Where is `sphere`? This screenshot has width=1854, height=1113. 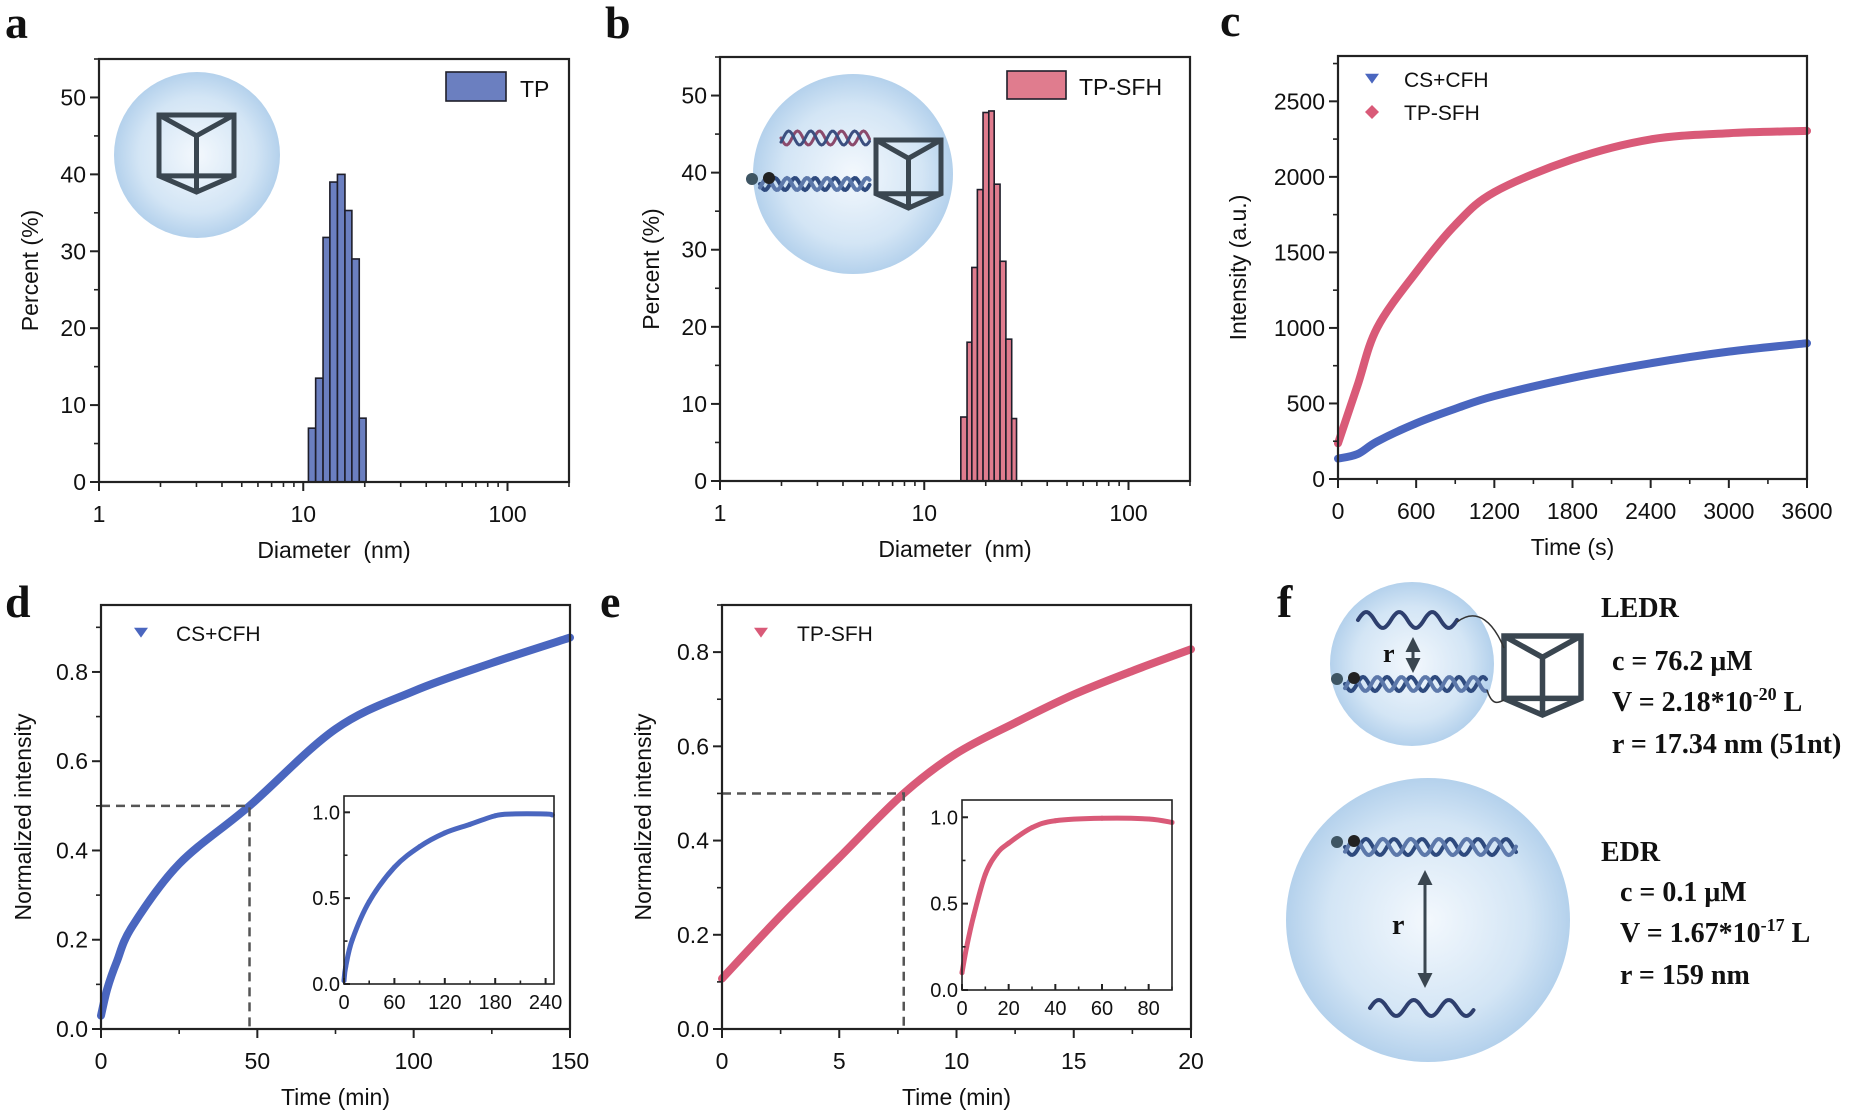
sphere is located at coordinates (853, 174).